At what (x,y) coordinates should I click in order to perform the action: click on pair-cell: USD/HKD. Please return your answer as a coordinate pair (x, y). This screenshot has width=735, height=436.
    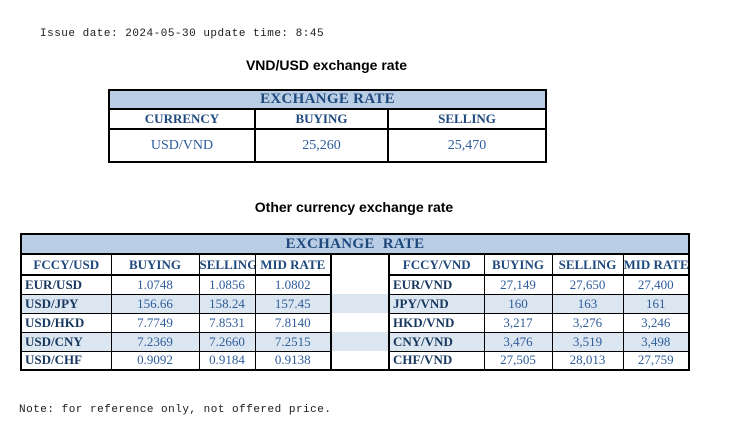
    Looking at the image, I should click on (66, 322).